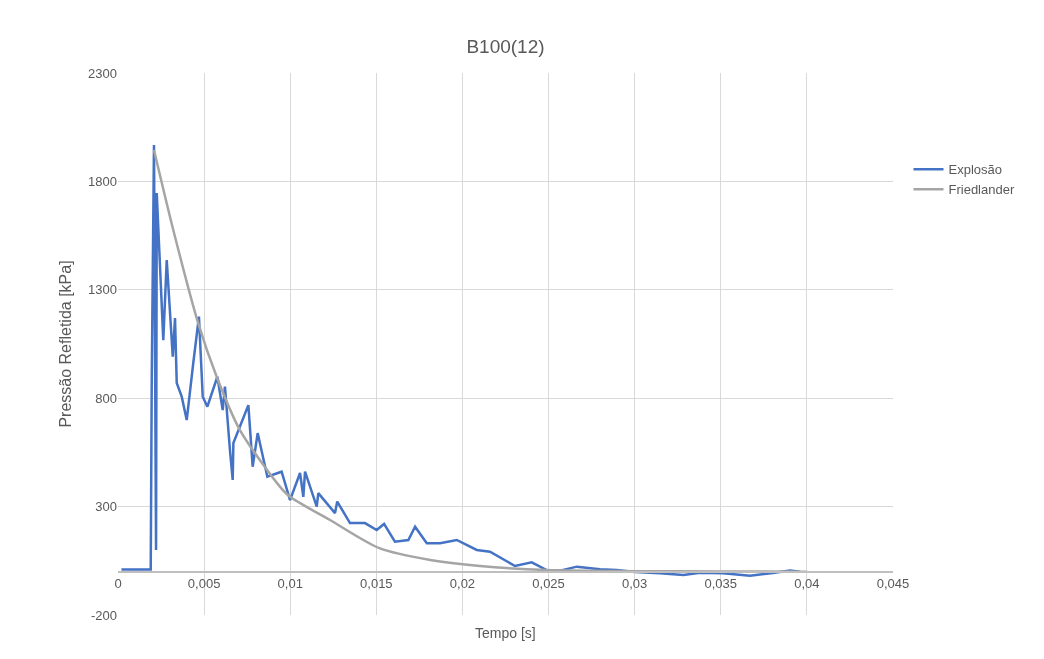 The height and width of the screenshot is (659, 1044). What do you see at coordinates (204, 583) in the screenshot?
I see `x-tick-label: 0,005` at bounding box center [204, 583].